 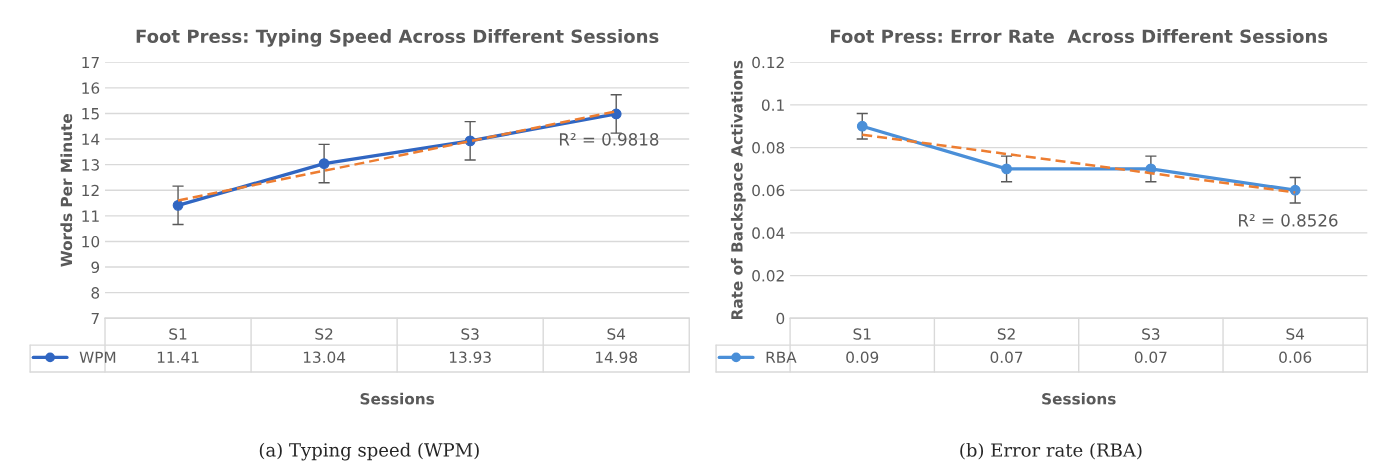 I want to click on y-tick-label: 0.06, so click(x=768, y=190).